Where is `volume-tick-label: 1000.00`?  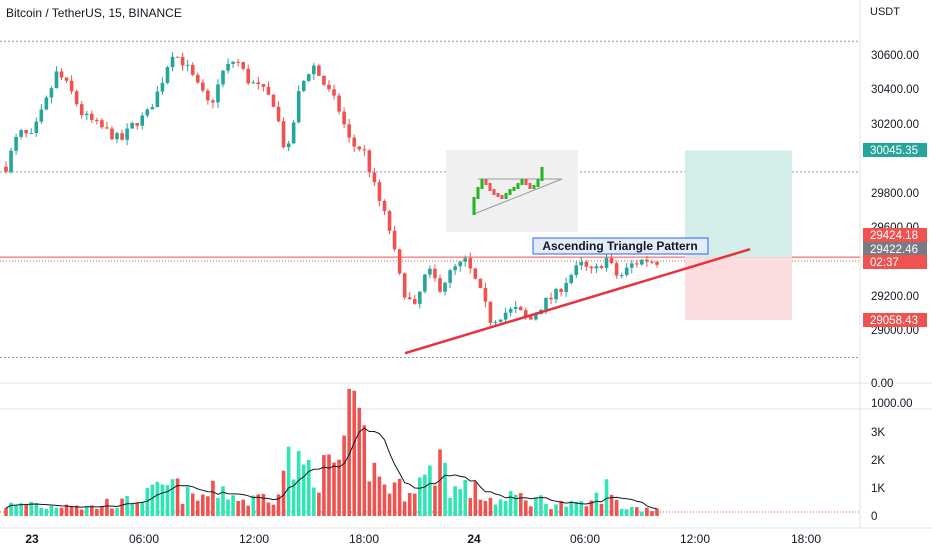 volume-tick-label: 1000.00 is located at coordinates (892, 404).